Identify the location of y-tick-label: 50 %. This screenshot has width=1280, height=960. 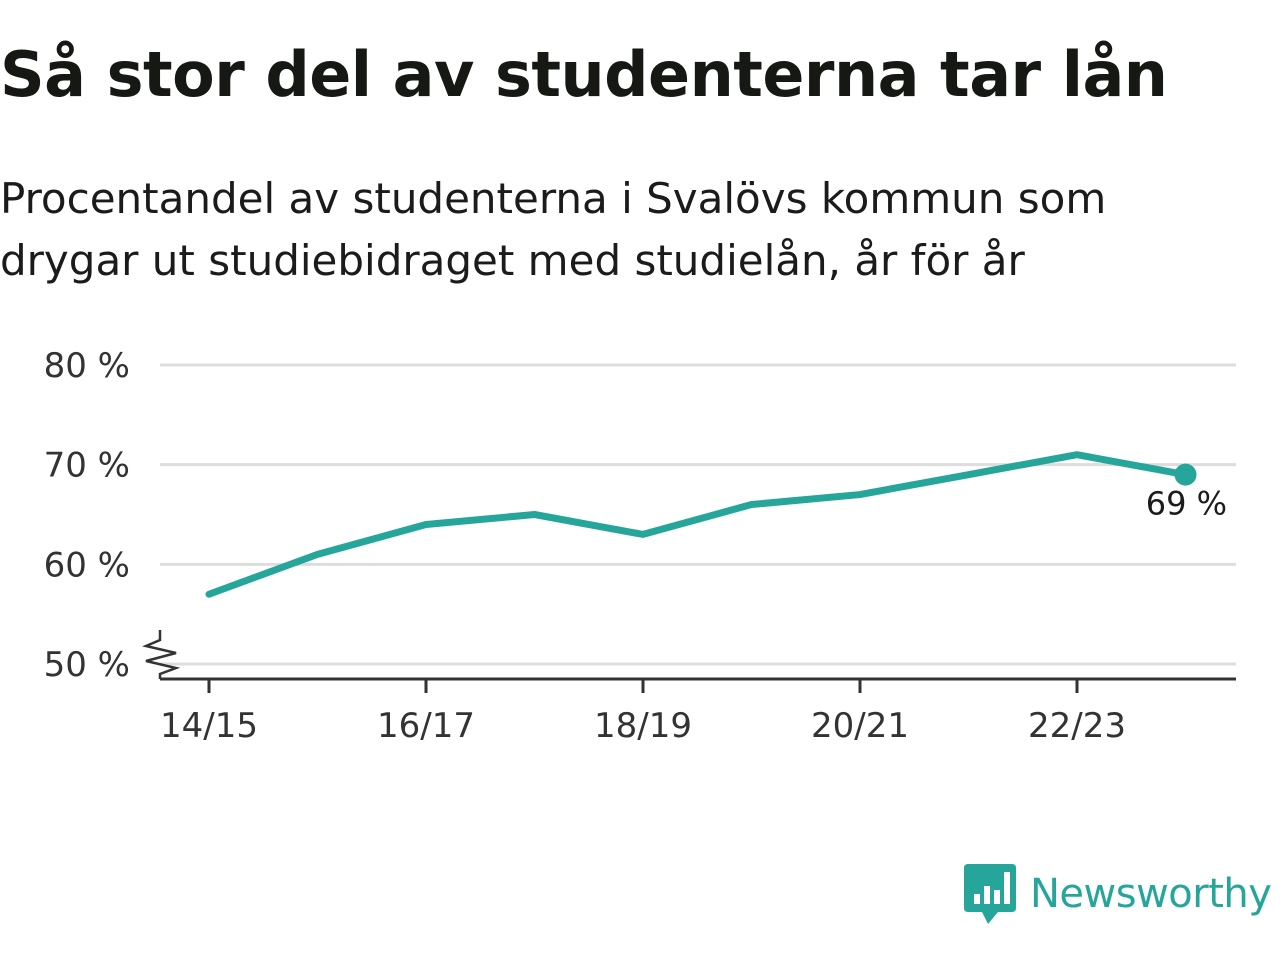
(87, 665).